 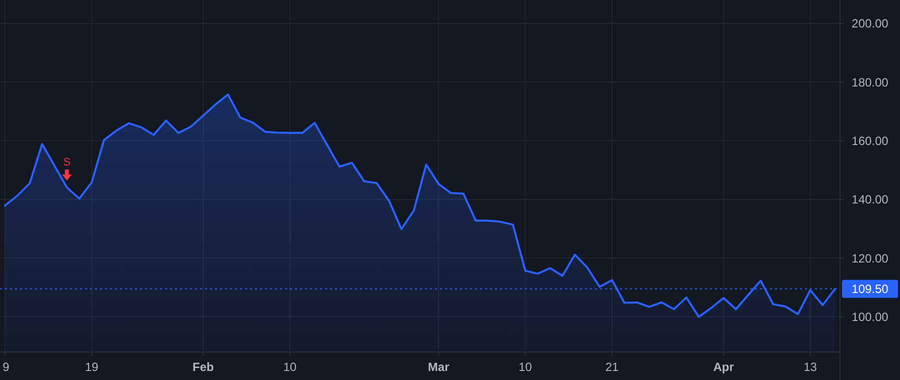 I want to click on x-tick-label: 9, so click(x=6, y=367).